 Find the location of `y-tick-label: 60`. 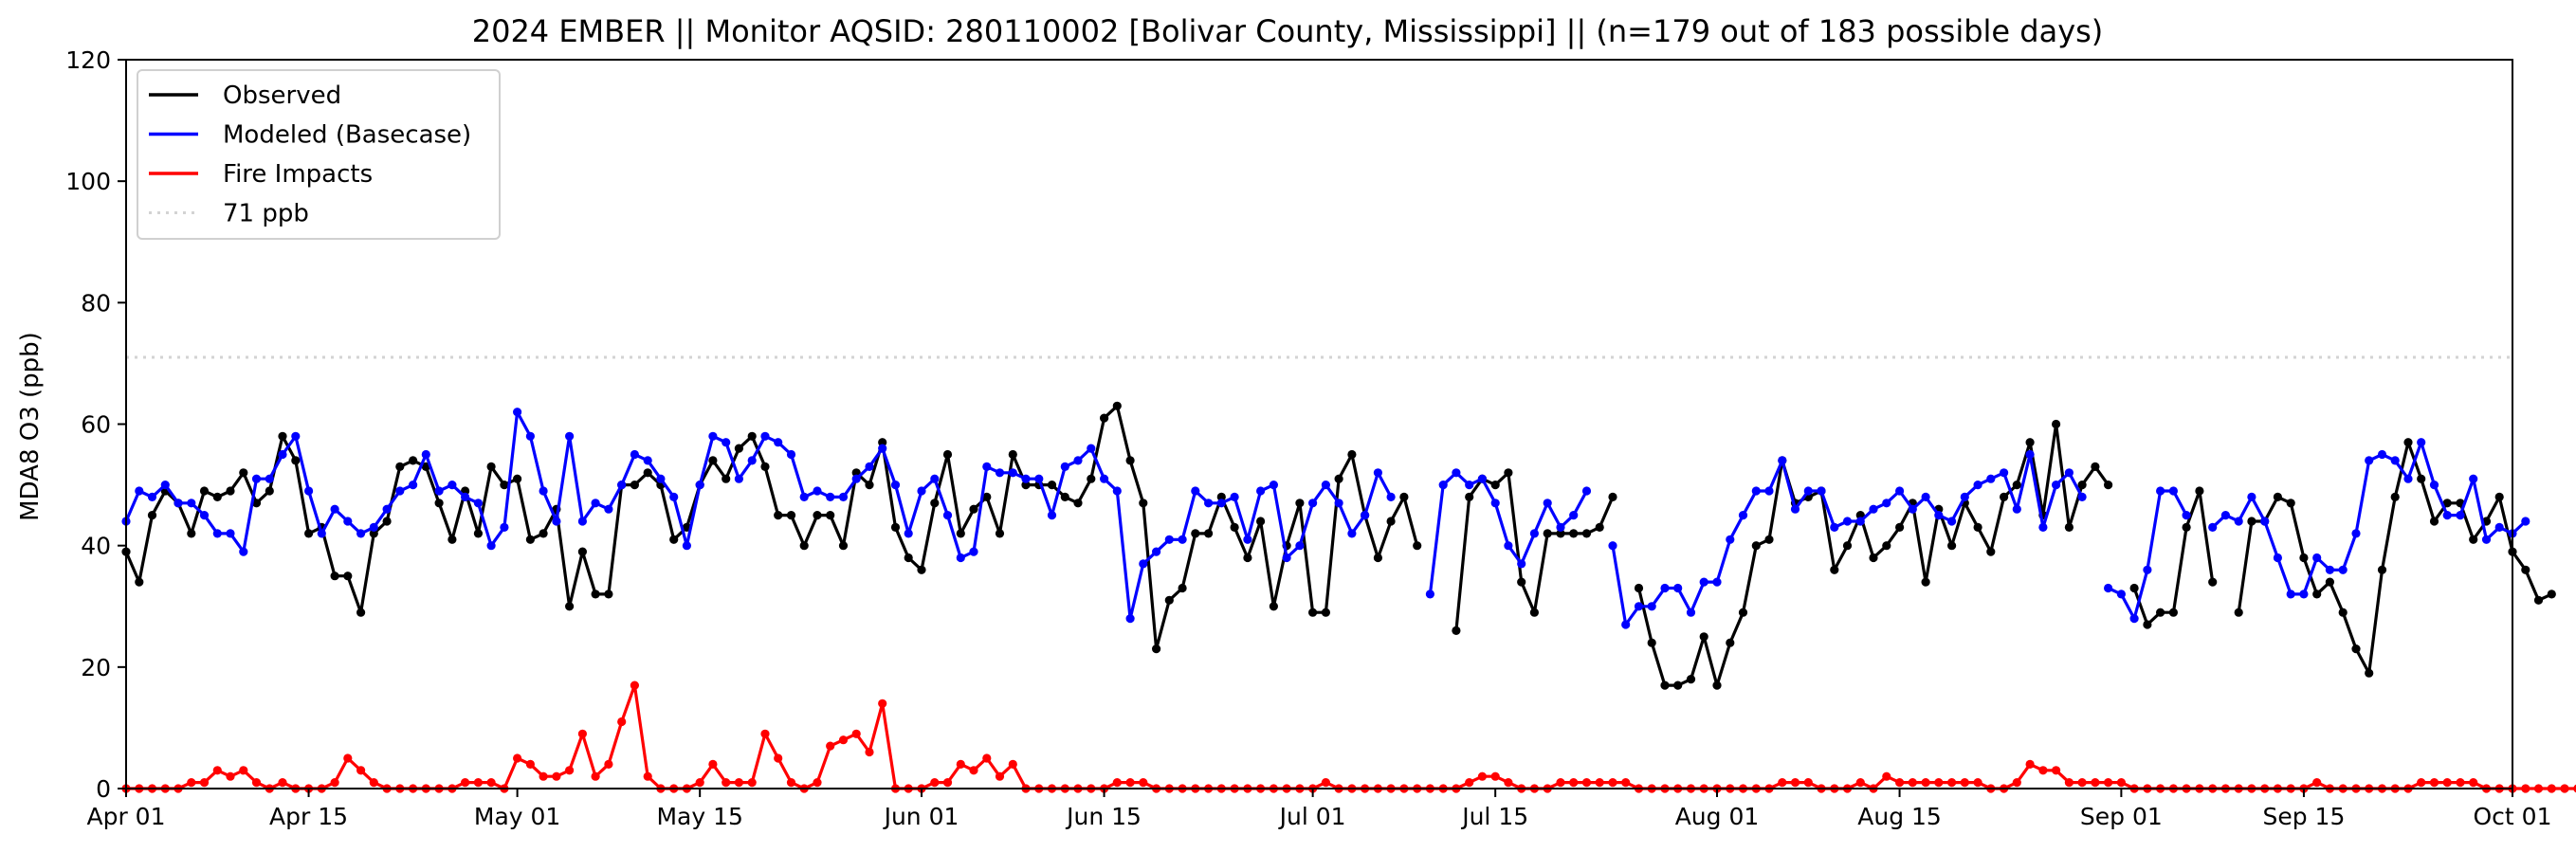

y-tick-label: 60 is located at coordinates (96, 425).